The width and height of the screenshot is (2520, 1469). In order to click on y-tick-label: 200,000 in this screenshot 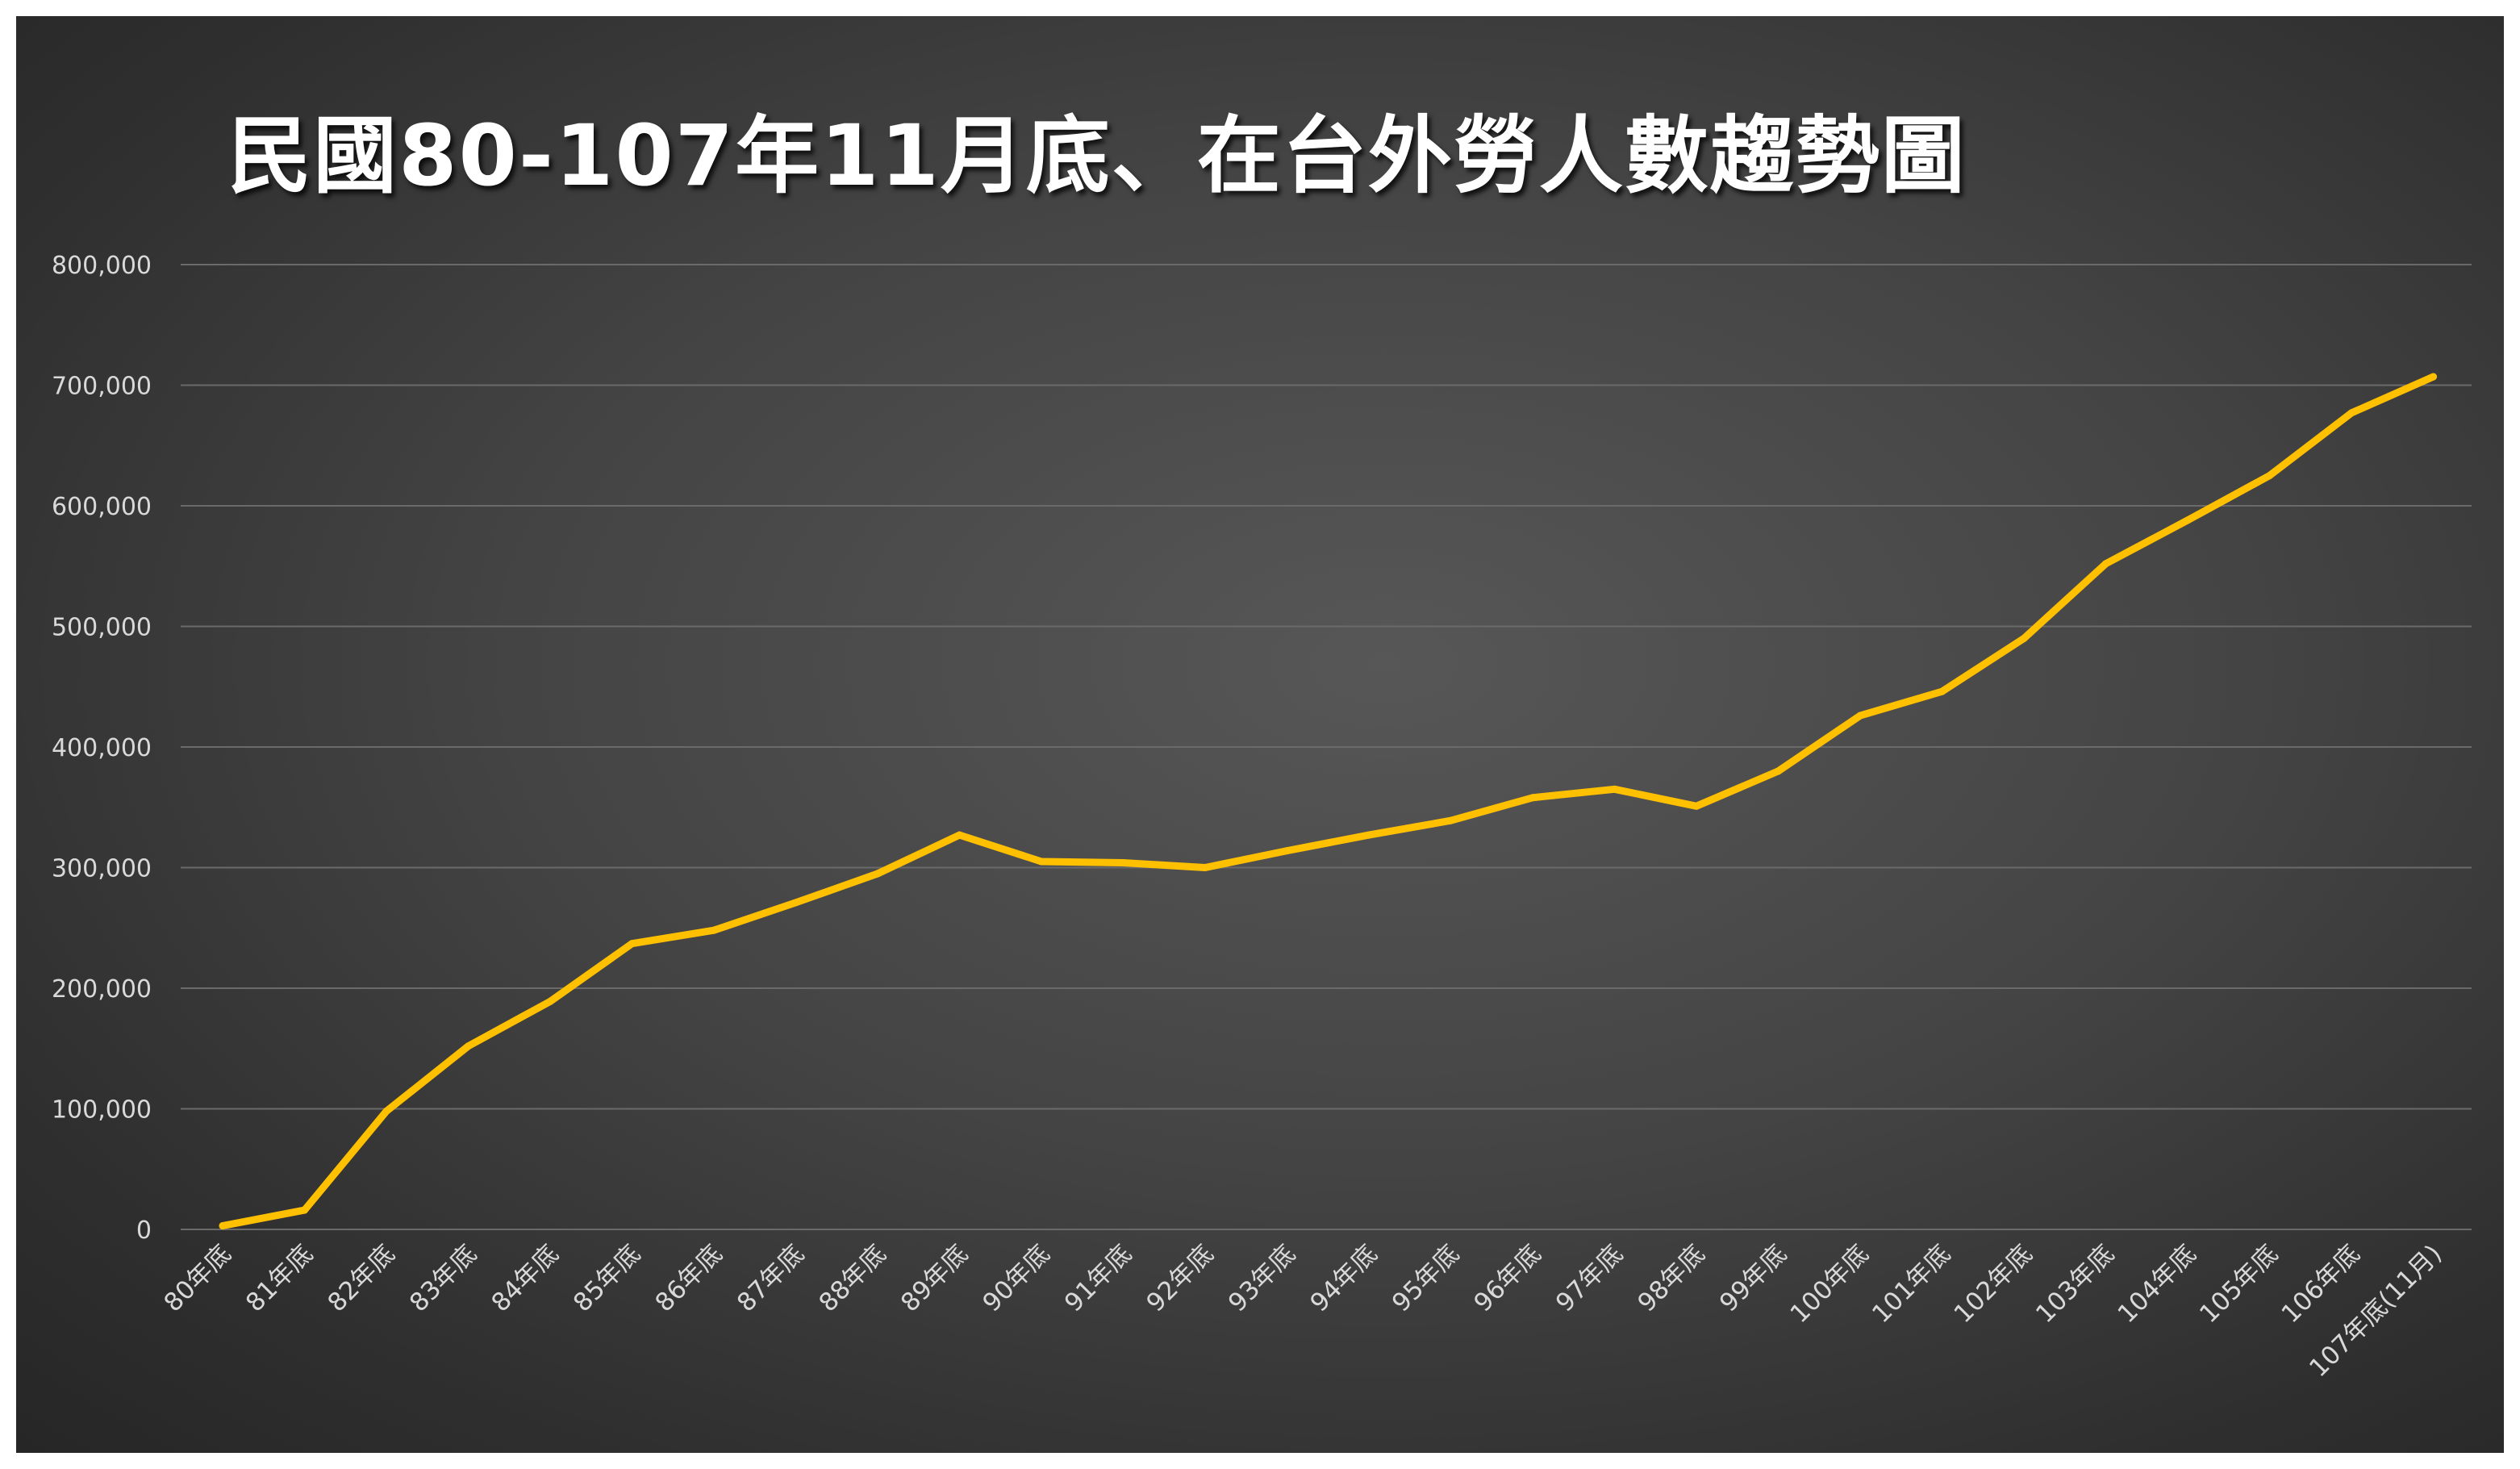, I will do `click(102, 989)`.